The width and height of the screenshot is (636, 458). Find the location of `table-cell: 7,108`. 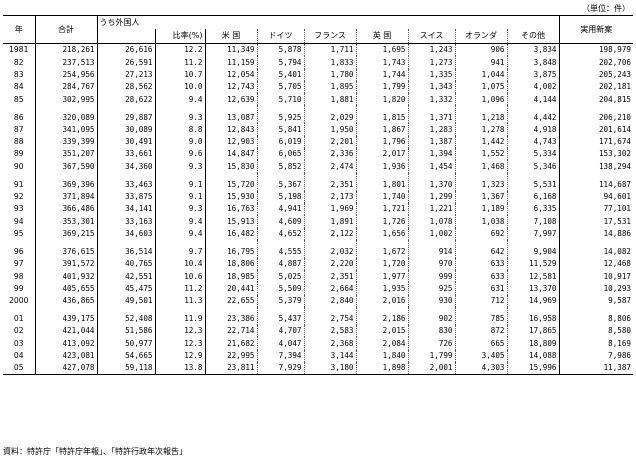

table-cell: 7,108 is located at coordinates (533, 221).